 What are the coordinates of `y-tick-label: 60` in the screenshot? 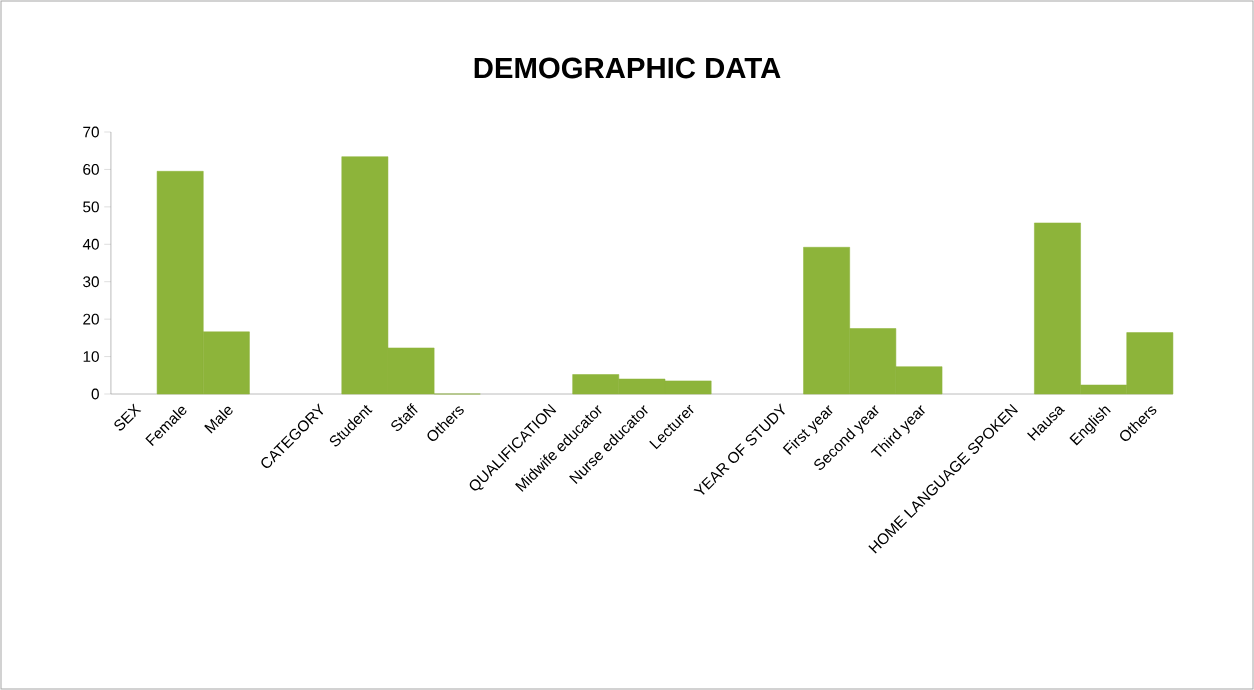 It's located at (91, 169).